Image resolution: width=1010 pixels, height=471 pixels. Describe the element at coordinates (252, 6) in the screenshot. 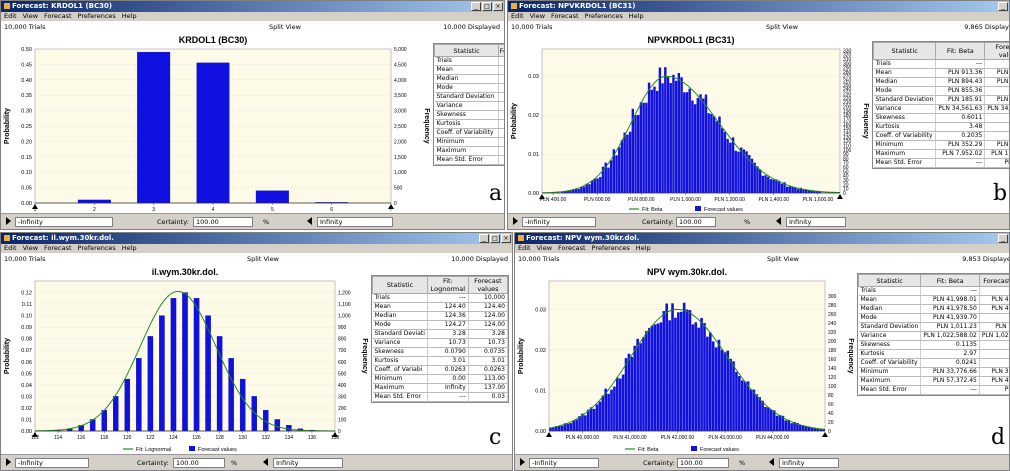

I see `window-title-bar: Forecast: KRDOL1 (BC30)` at that location.